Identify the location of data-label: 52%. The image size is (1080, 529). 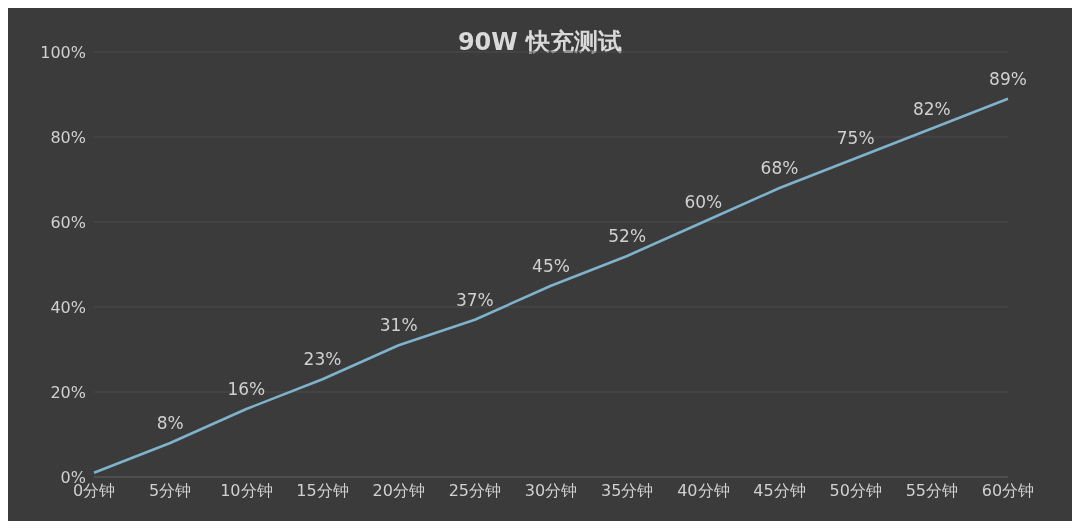
(627, 236).